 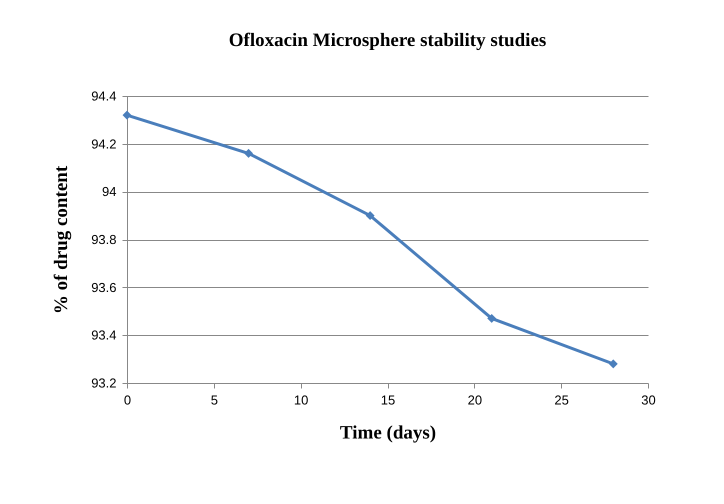 What do you see at coordinates (103, 239) in the screenshot?
I see `y-tick-label: 93.8` at bounding box center [103, 239].